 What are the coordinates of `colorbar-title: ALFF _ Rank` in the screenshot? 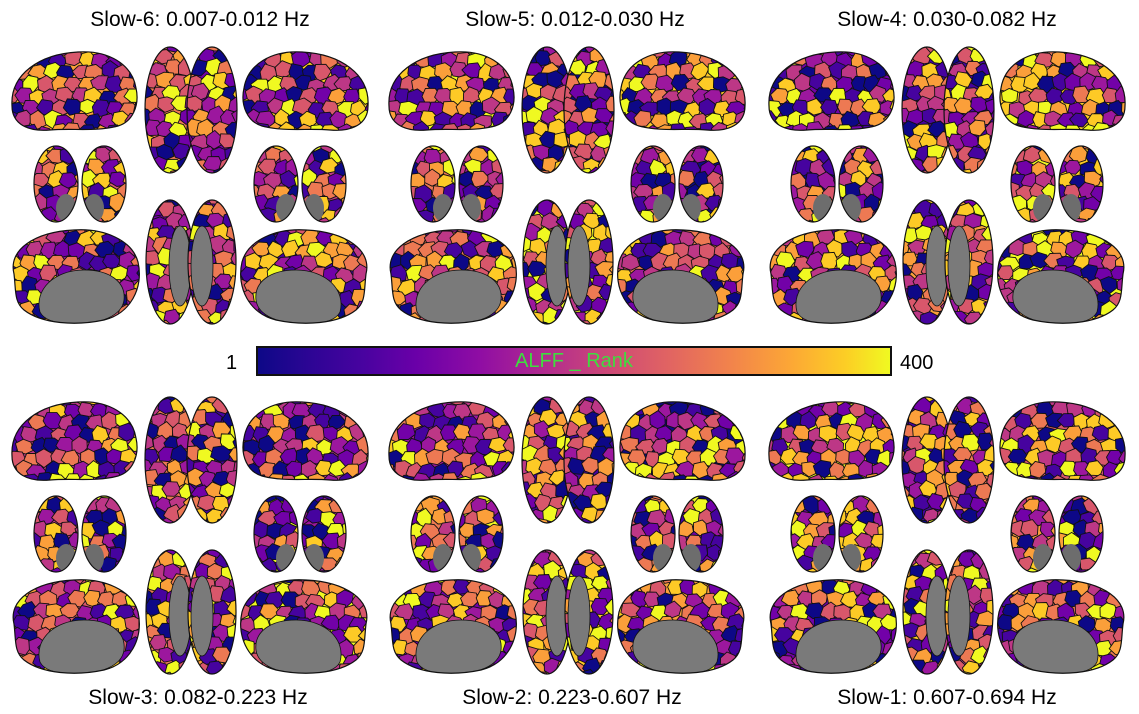 It's located at (574, 361).